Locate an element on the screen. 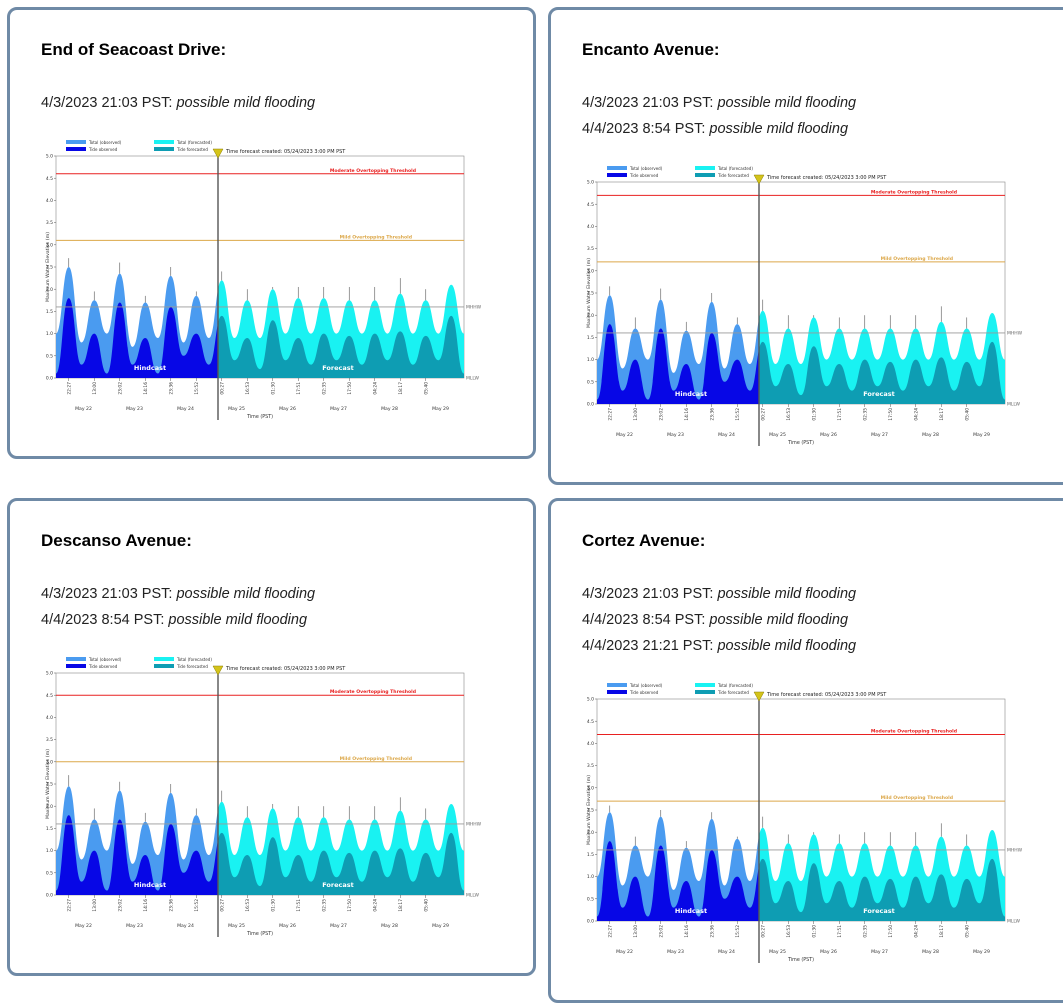 The height and width of the screenshot is (1003, 1063). x-tick-label: 05:40 is located at coordinates (967, 931).